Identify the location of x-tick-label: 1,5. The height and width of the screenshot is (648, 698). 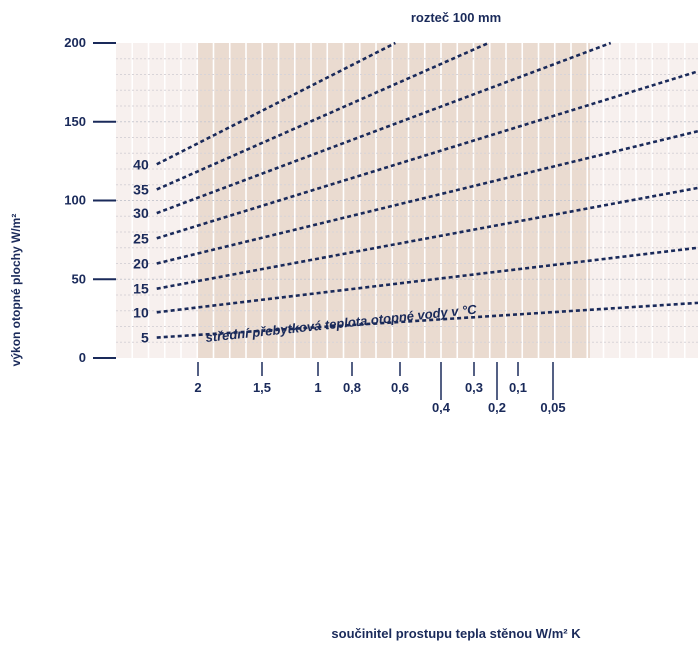
(262, 387).